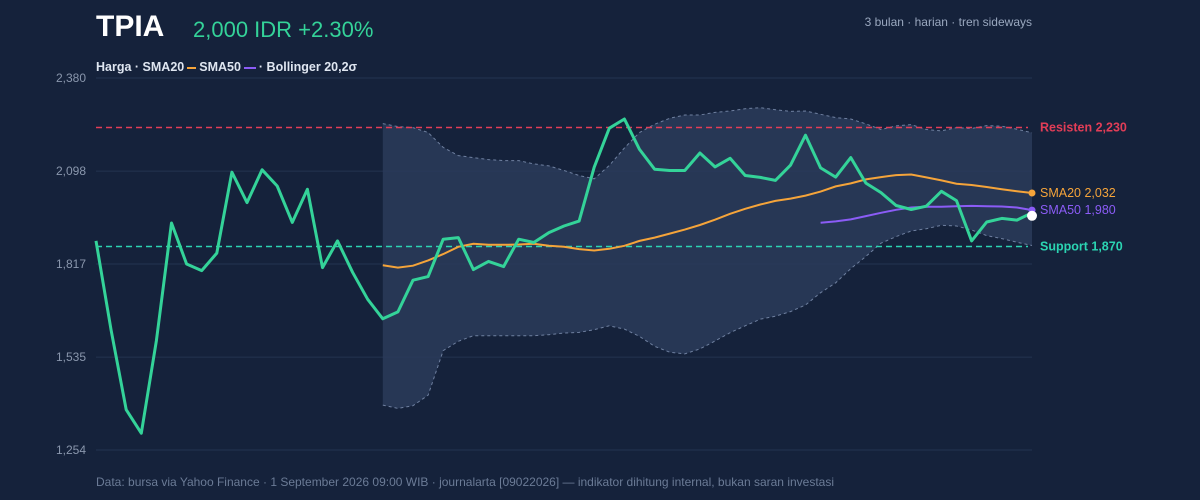  What do you see at coordinates (1083, 128) in the screenshot?
I see `resistance-label: Resisten 2,230` at bounding box center [1083, 128].